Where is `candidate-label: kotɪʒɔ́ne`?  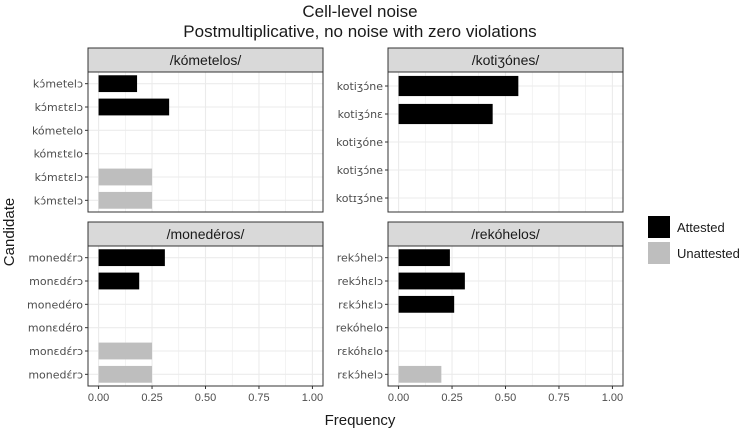 candidate-label: kotɪʒɔ́ne is located at coordinates (359, 198).